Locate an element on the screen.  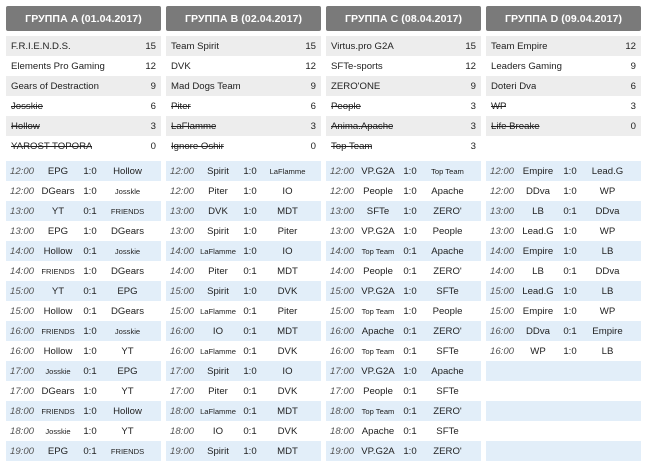
match-row: 13:00 SFTe 1:0 ZERO' is located at coordinates (403, 211).